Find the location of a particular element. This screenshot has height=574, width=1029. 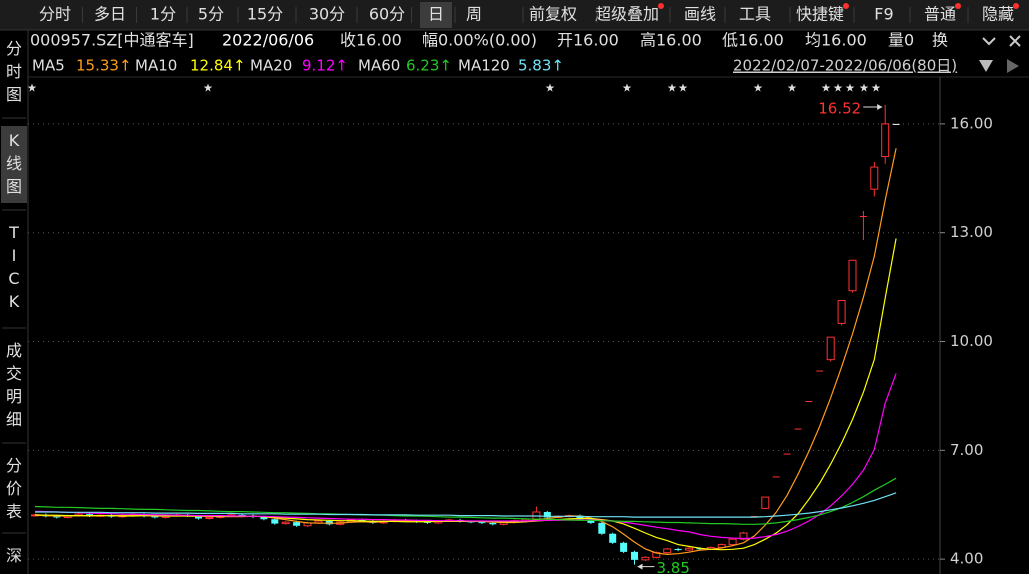

period-selected is located at coordinates (436, 15).